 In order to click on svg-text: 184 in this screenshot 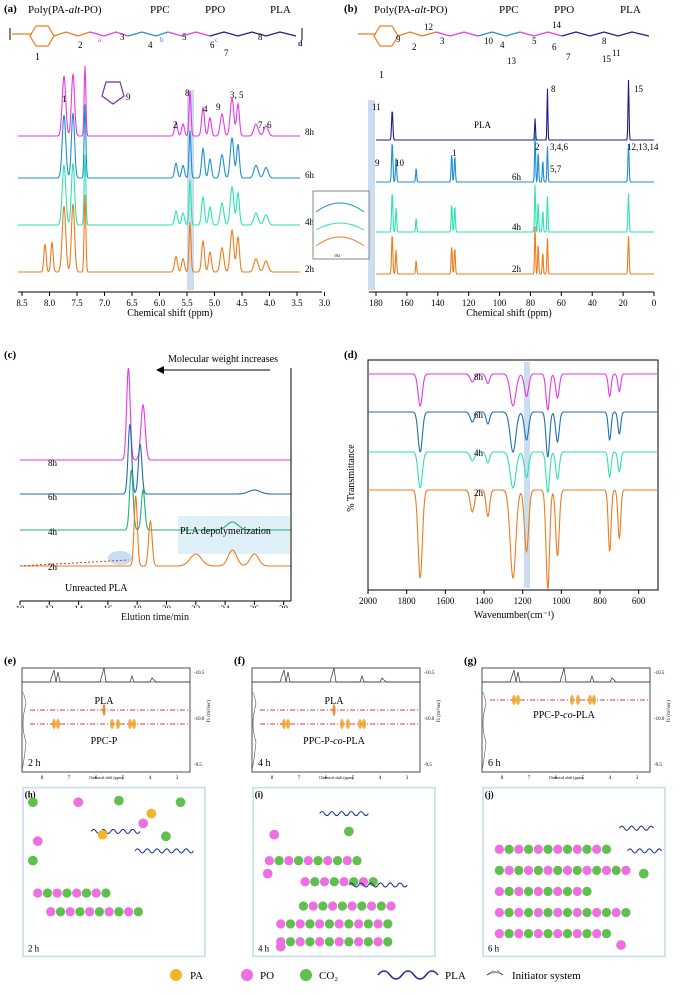, I will do `click(337, 255)`.